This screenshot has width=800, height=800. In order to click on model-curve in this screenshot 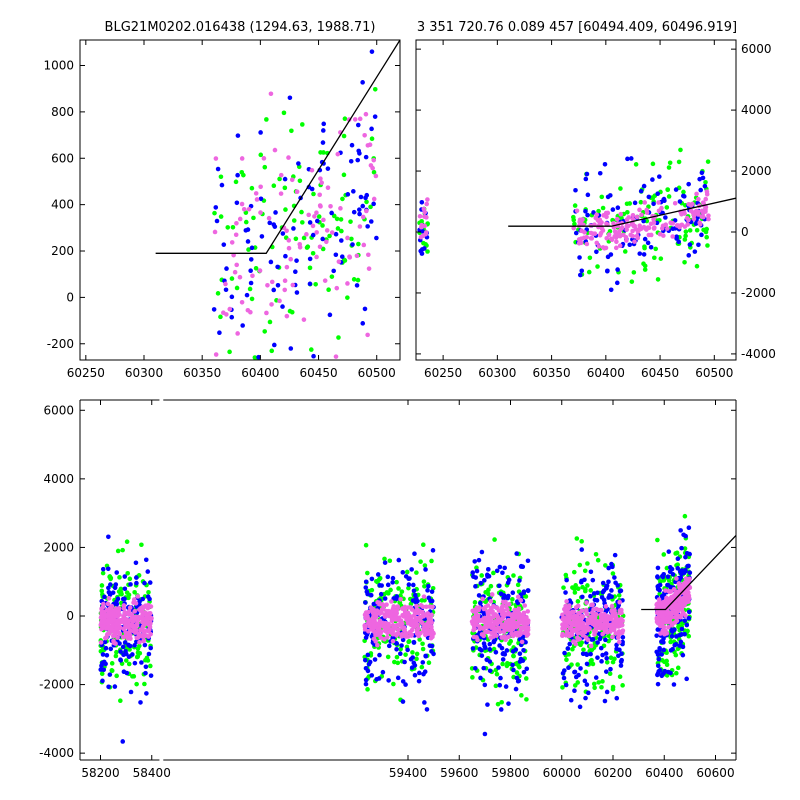, I will do `click(277, 147)`.